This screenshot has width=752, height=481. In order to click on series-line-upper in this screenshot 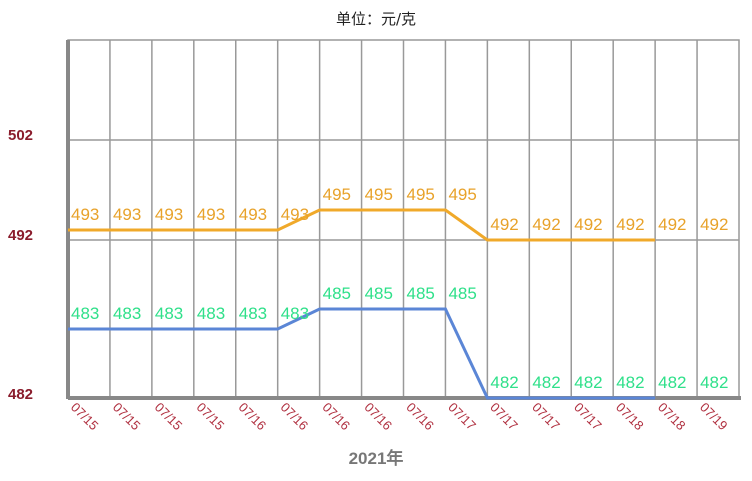, I will do `click(362, 225)`.